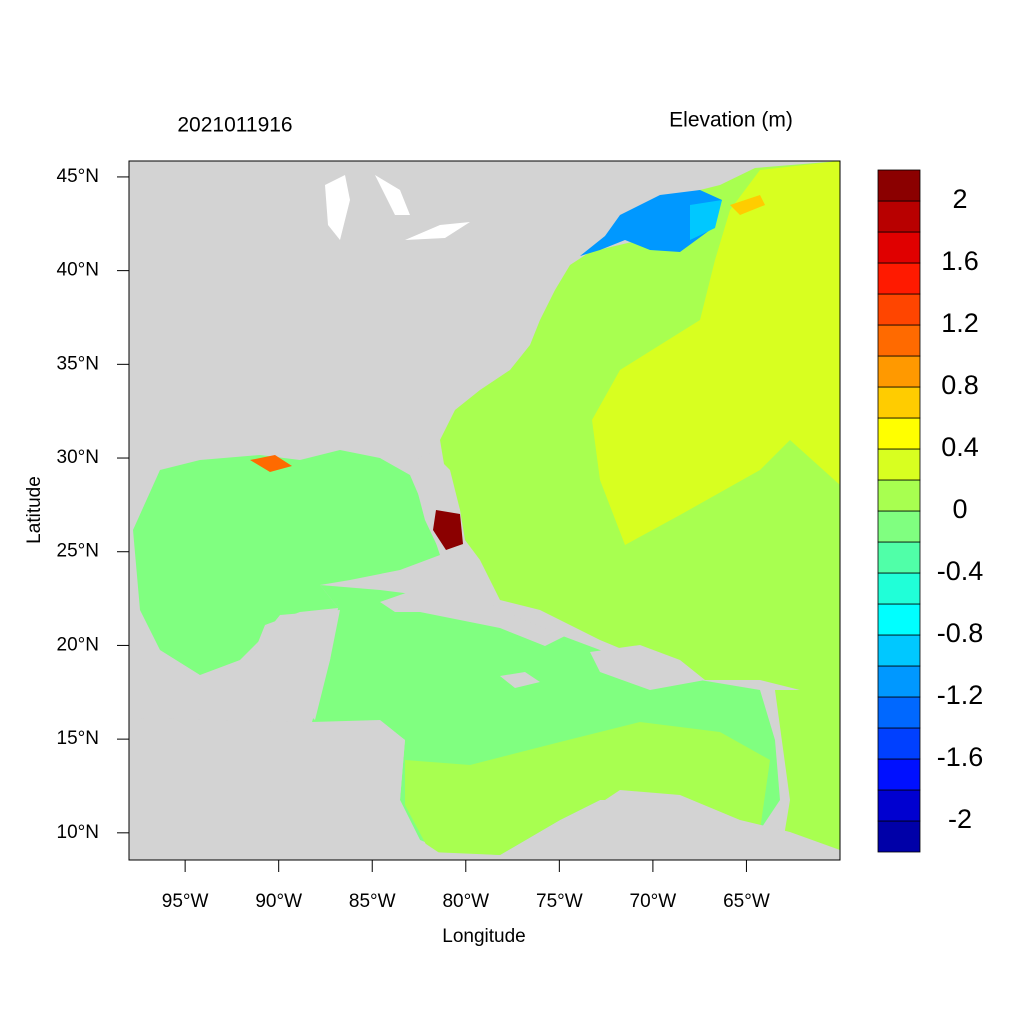 Image resolution: width=1024 pixels, height=1024 pixels. Describe the element at coordinates (78, 551) in the screenshot. I see `y-tick-label: 25°N` at that location.